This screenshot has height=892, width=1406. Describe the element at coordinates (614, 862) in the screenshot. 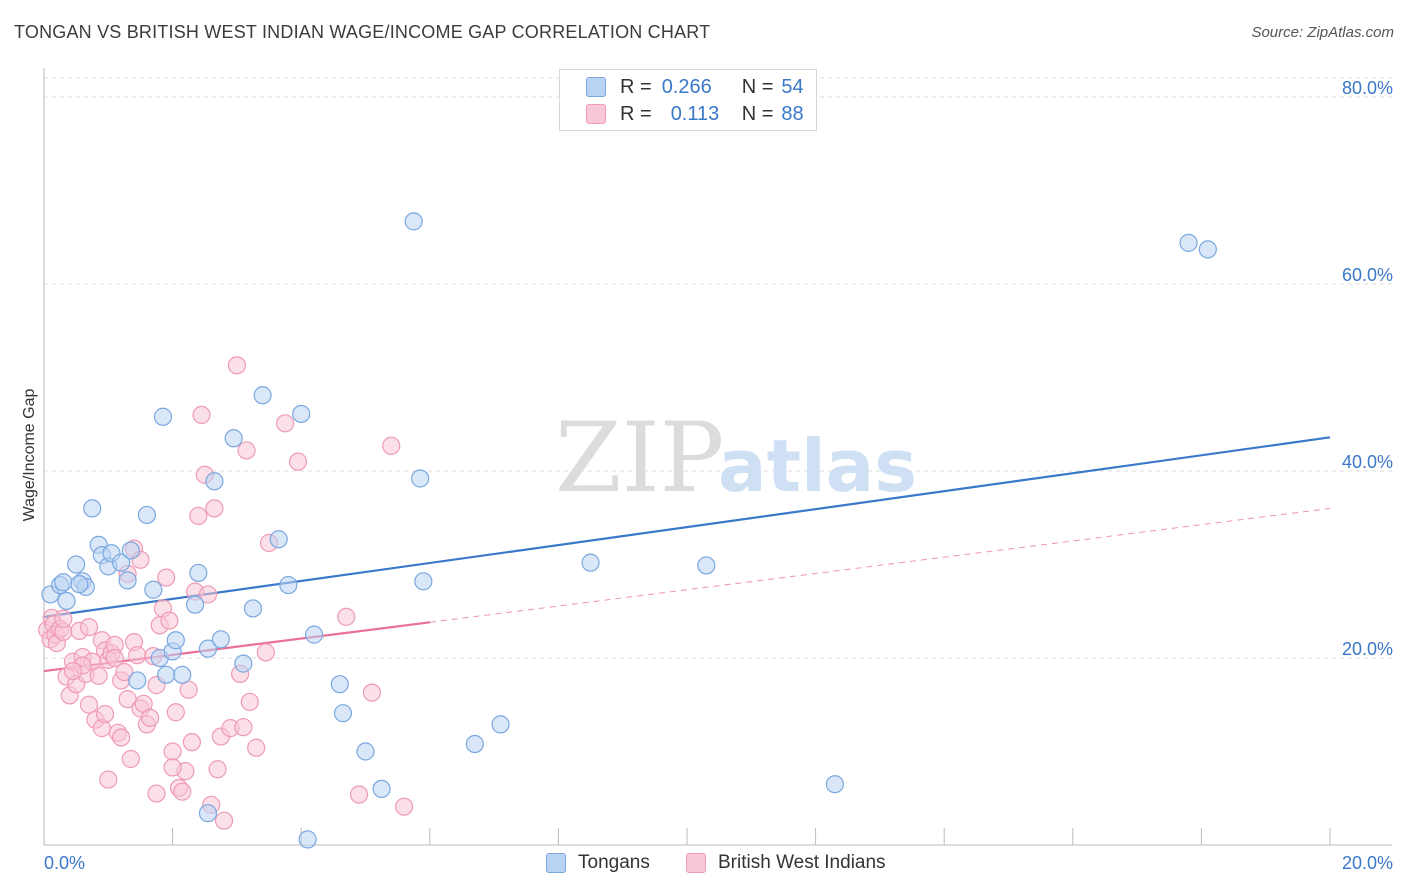

I see `bottom-legend-label: Tongans` at that location.